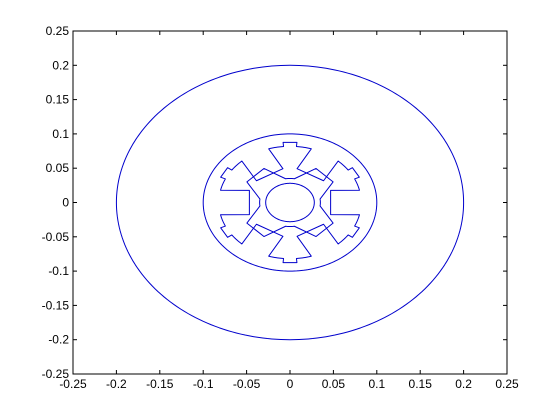  What do you see at coordinates (58, 168) in the screenshot?
I see `y-tick-label: 0.05` at bounding box center [58, 168].